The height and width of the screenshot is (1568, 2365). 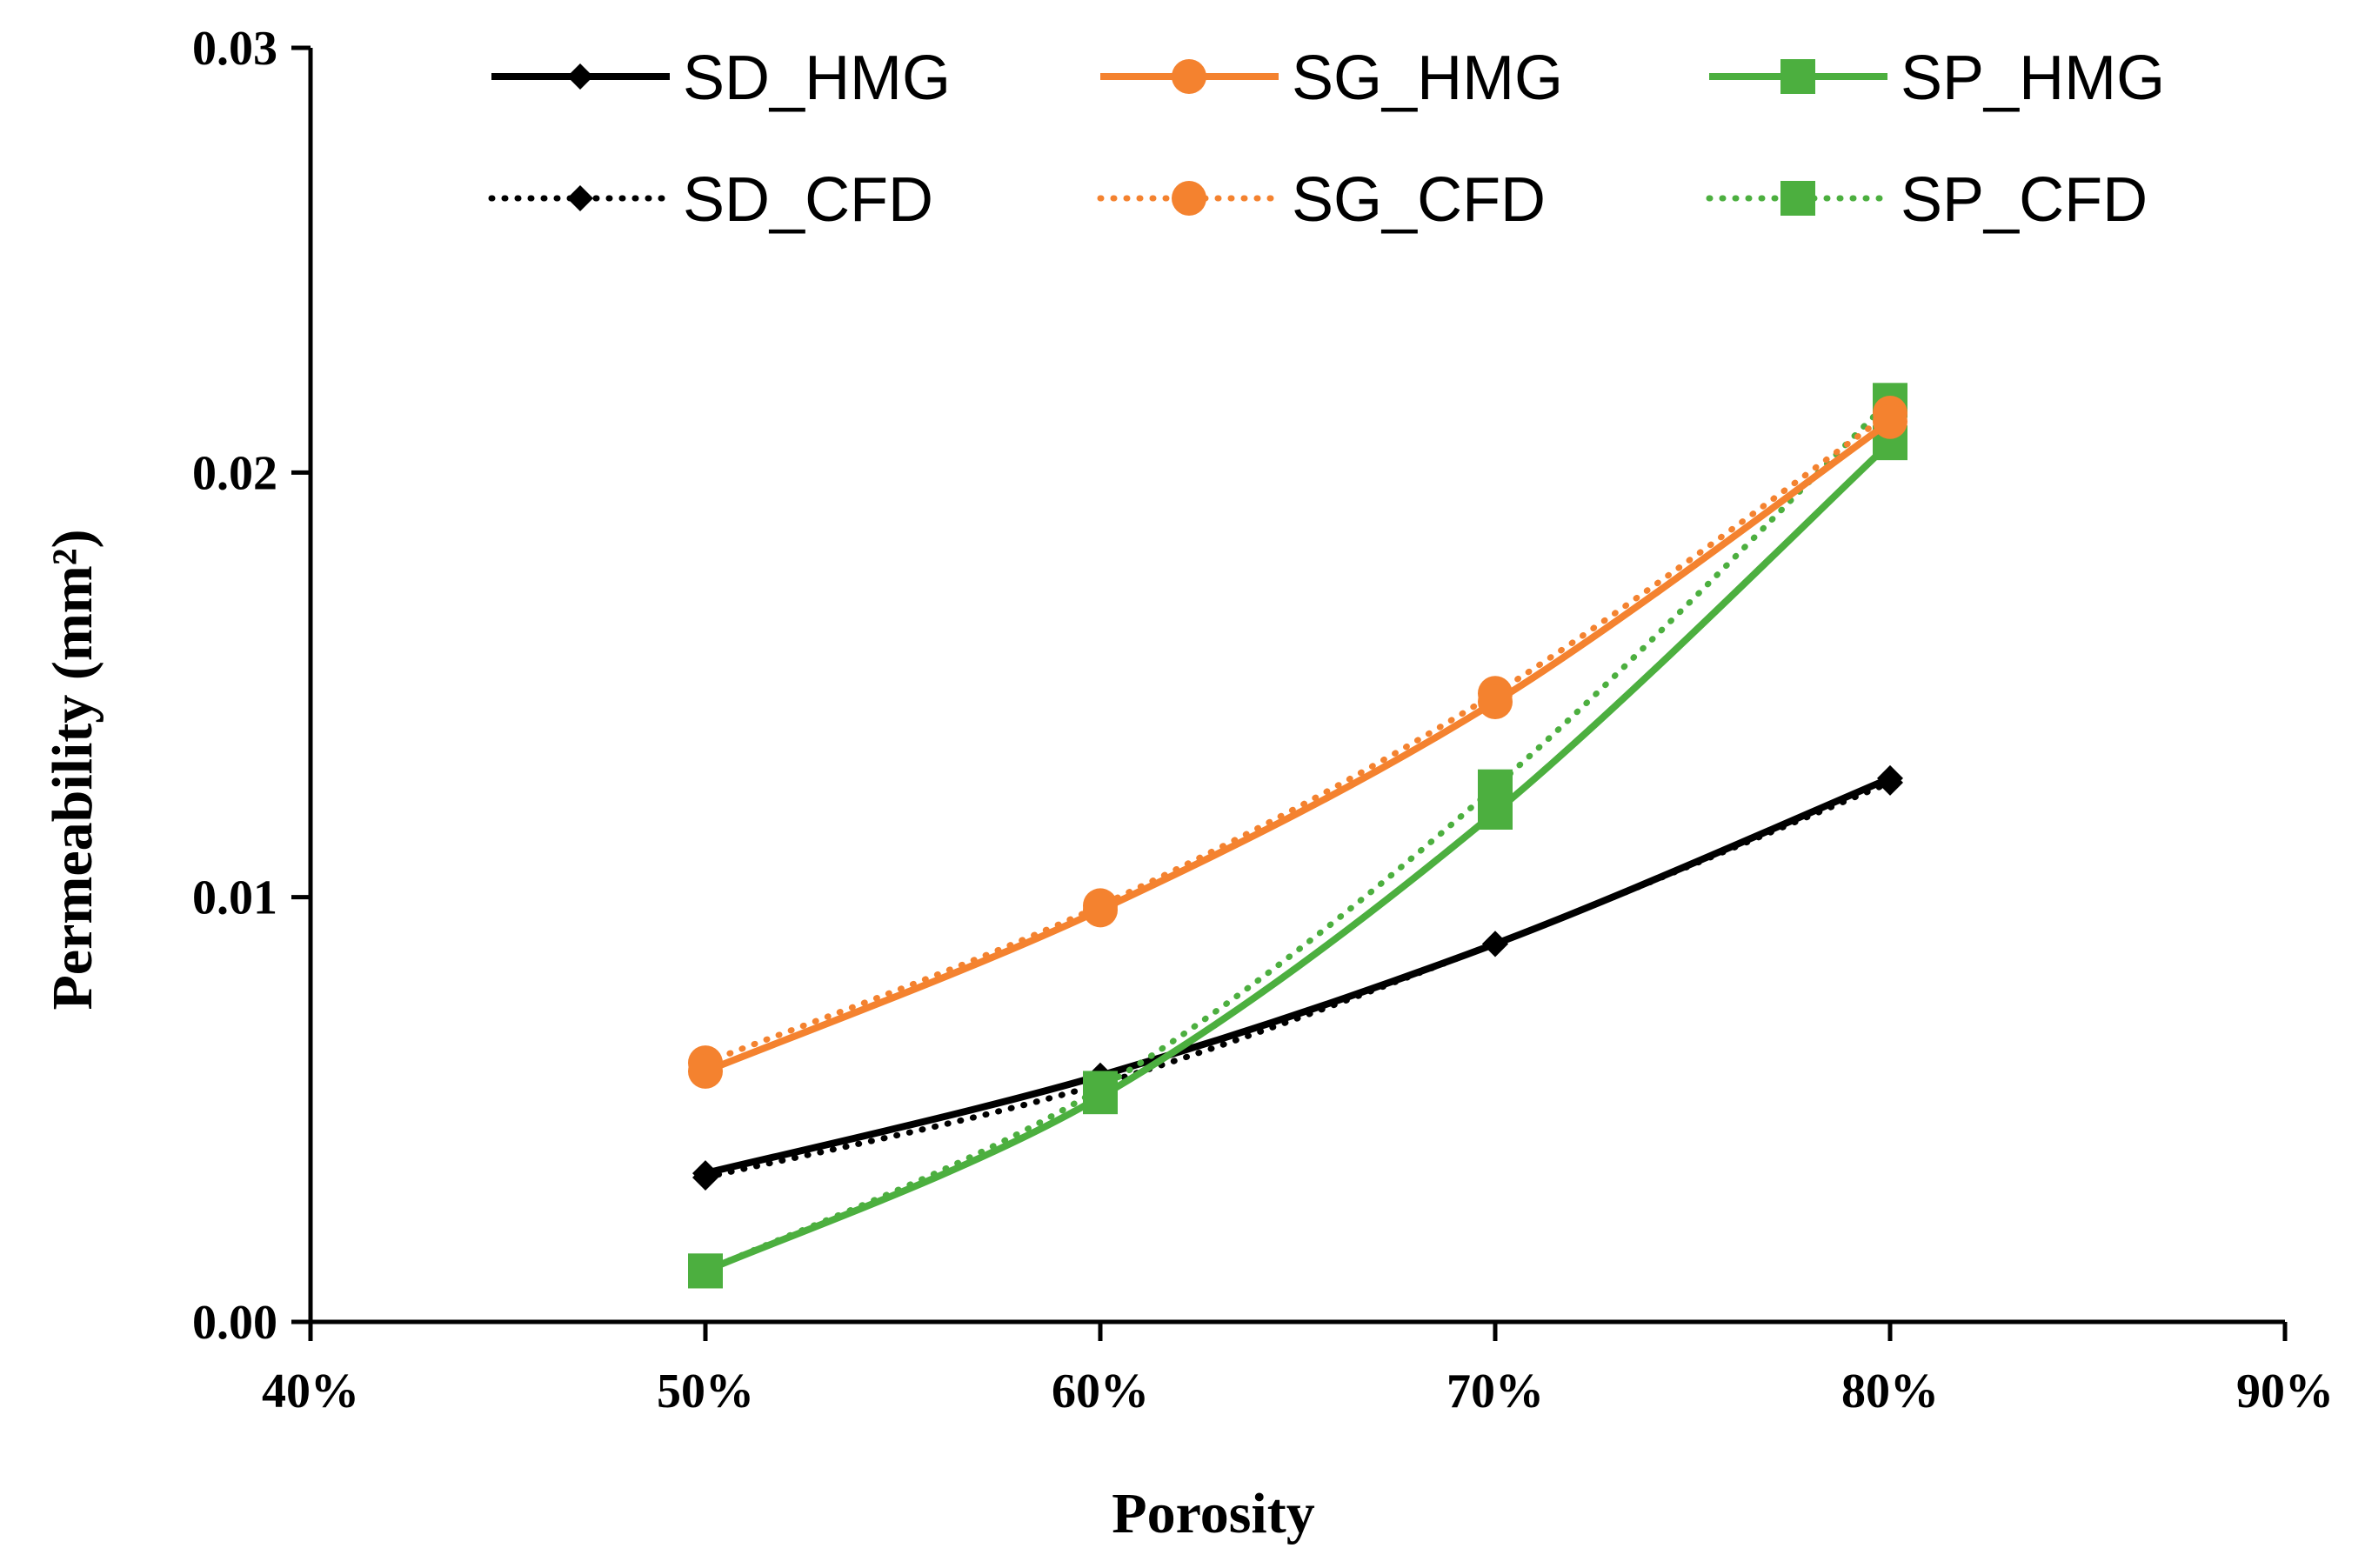 What do you see at coordinates (1890, 1391) in the screenshot?
I see `x-tick-label: 80%` at bounding box center [1890, 1391].